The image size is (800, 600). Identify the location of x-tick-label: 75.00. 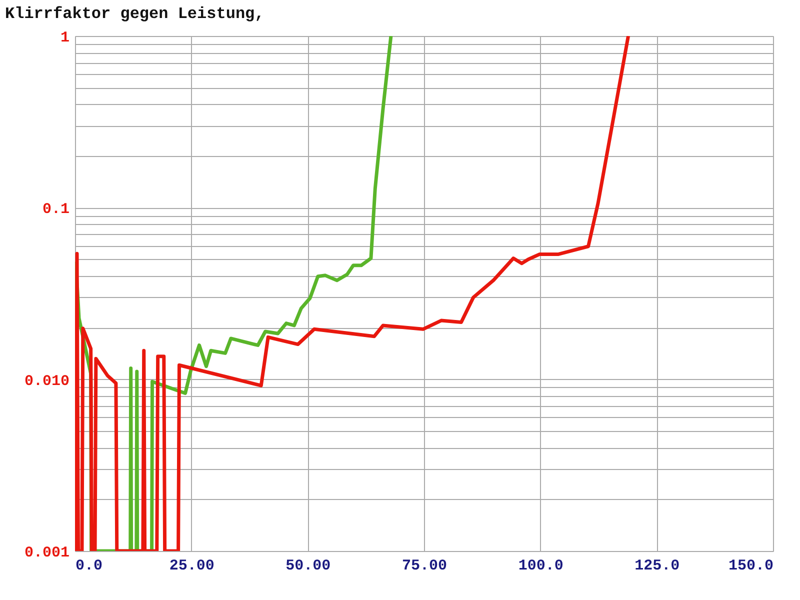
(425, 566).